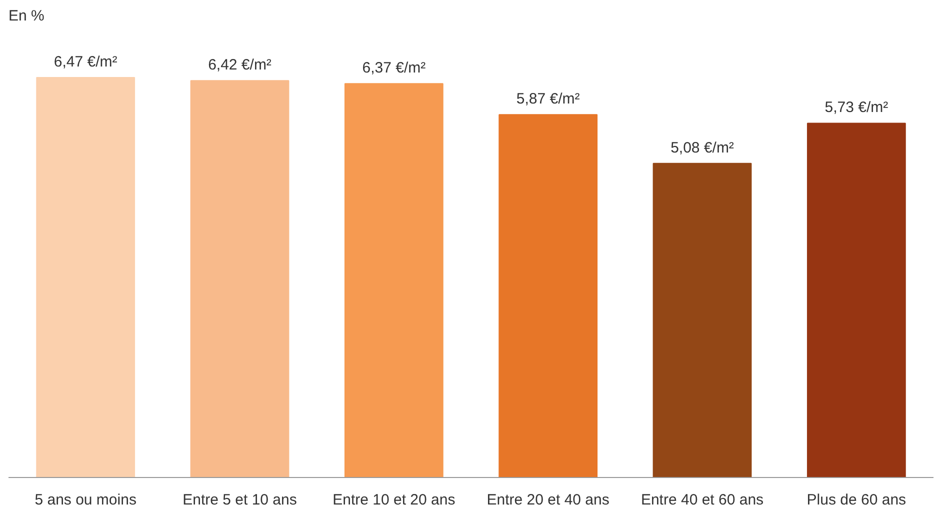  Describe the element at coordinates (239, 500) in the screenshot. I see `x-tick-label: Entre 5 et 10 ans` at that location.